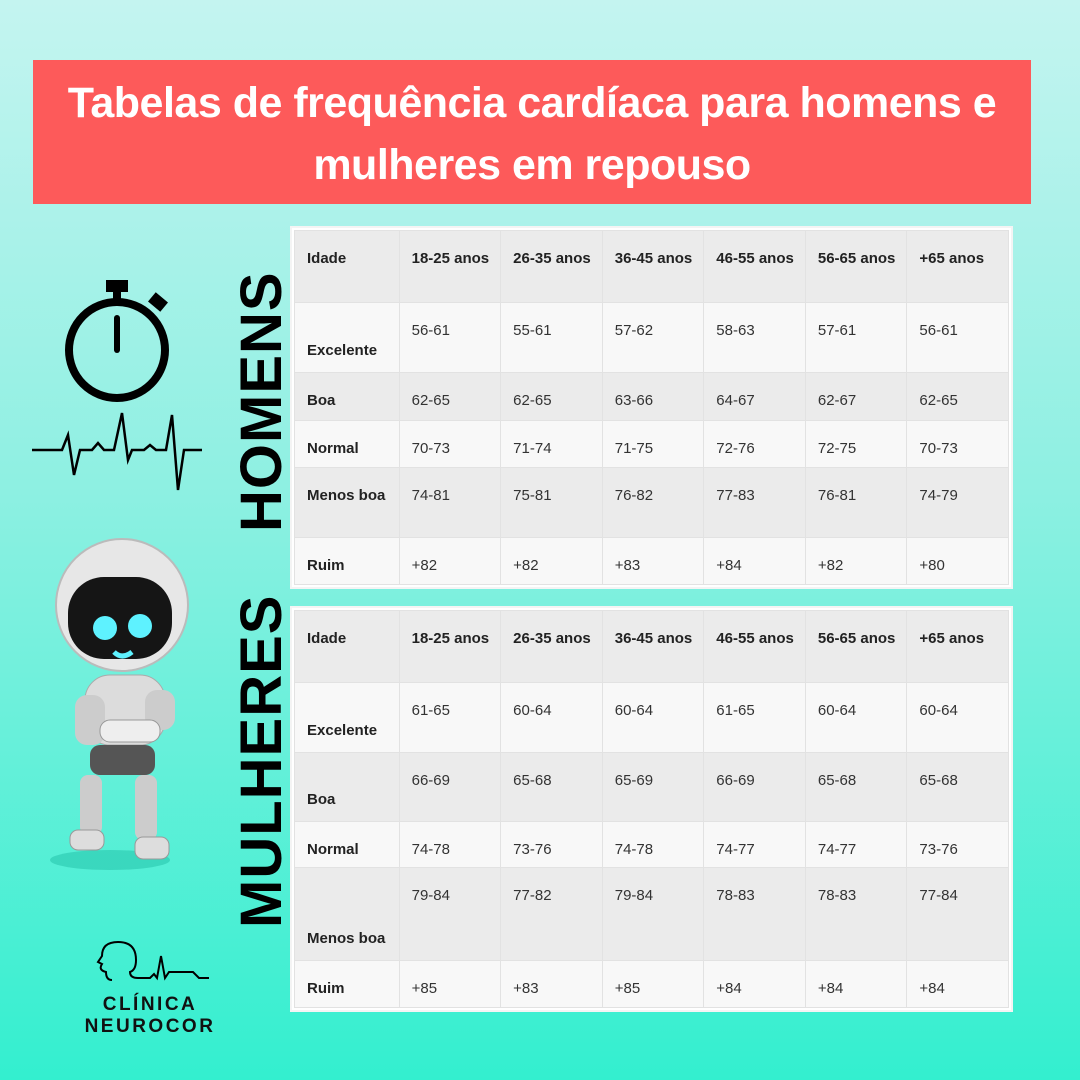 The image size is (1080, 1080). Describe the element at coordinates (117, 451) in the screenshot. I see `heartbeat-line-icon` at that location.